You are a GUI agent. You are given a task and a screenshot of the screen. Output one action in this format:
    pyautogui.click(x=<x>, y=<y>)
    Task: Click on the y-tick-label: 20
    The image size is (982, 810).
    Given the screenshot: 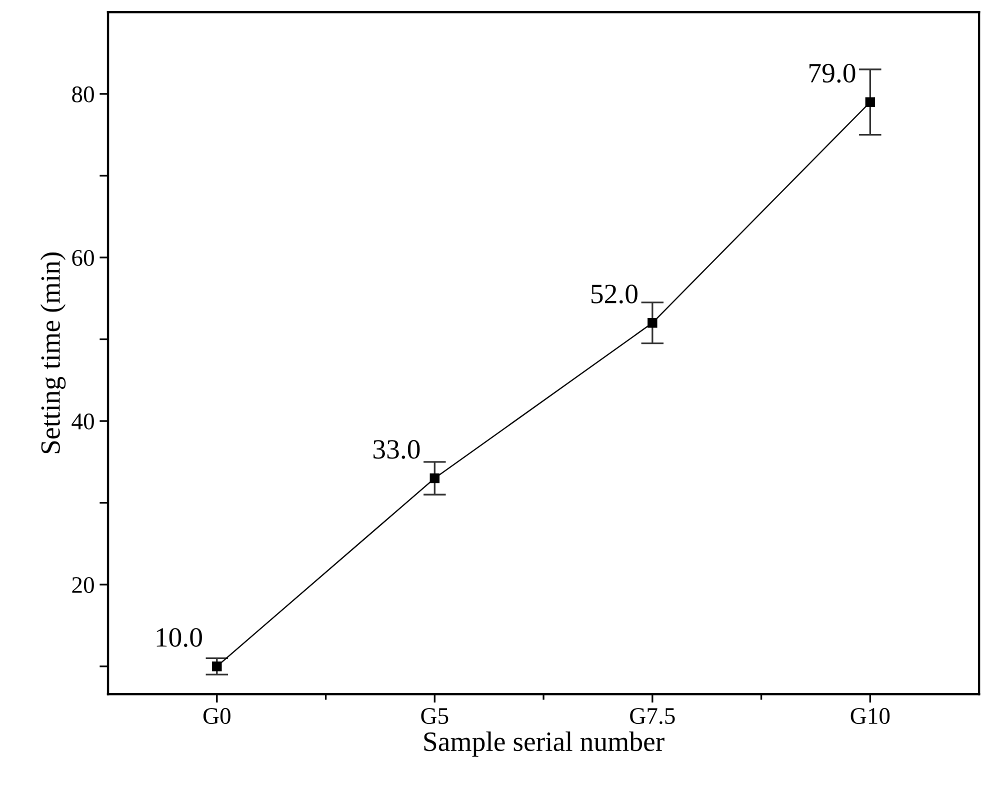 What is the action you would take?
    pyautogui.click(x=83, y=585)
    